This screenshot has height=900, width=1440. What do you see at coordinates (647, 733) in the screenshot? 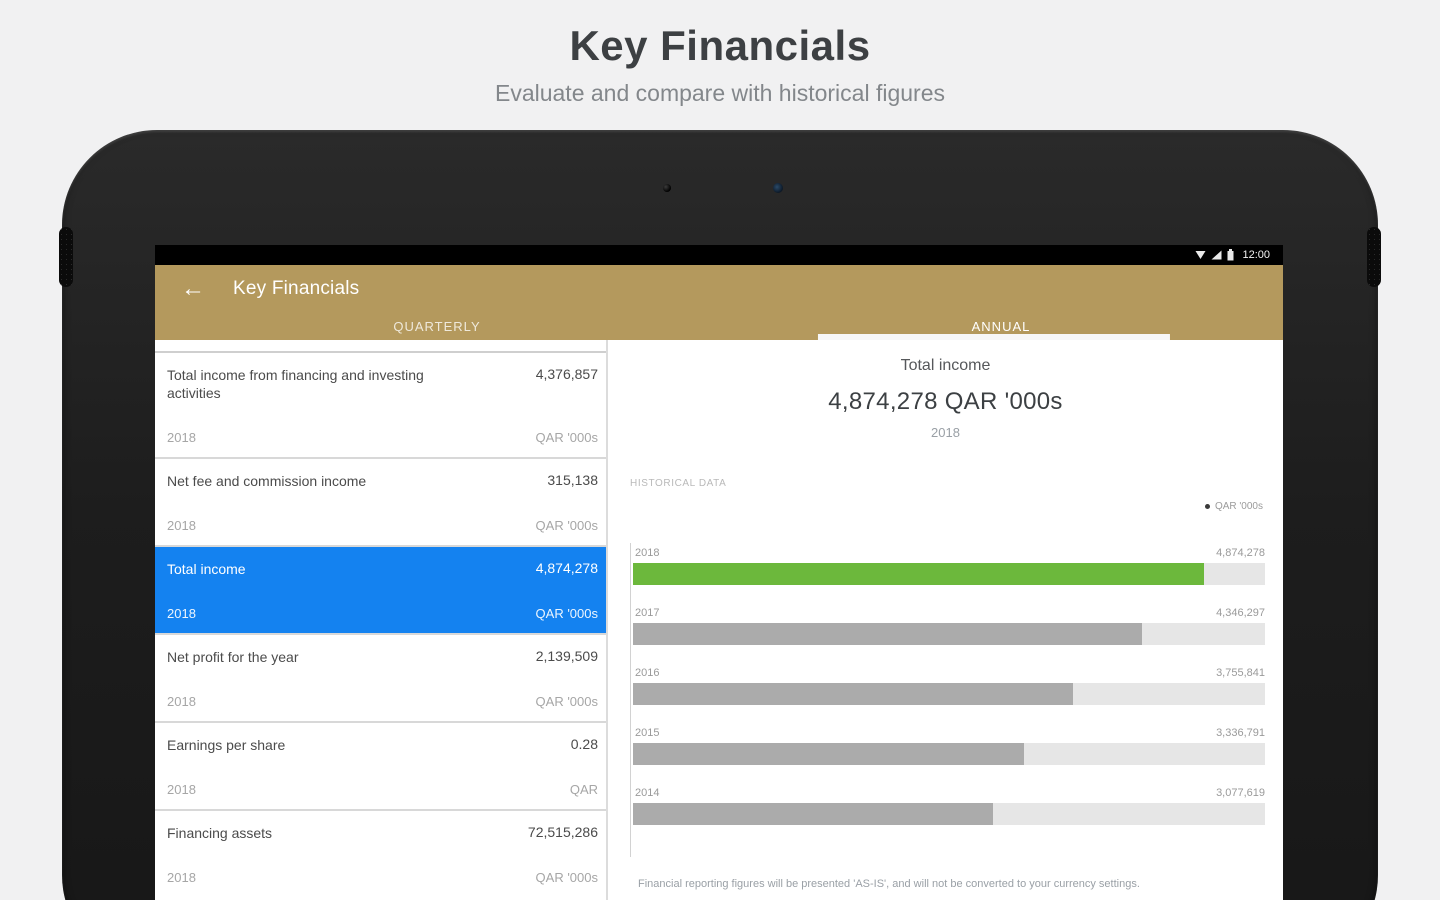
I see `chart-year-label: 2015` at bounding box center [647, 733].